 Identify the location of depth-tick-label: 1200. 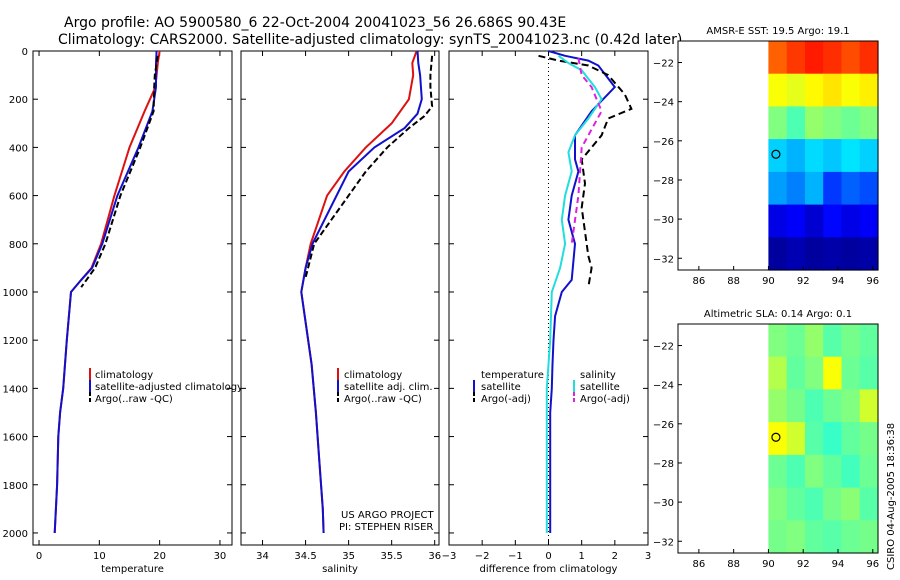
(15, 341).